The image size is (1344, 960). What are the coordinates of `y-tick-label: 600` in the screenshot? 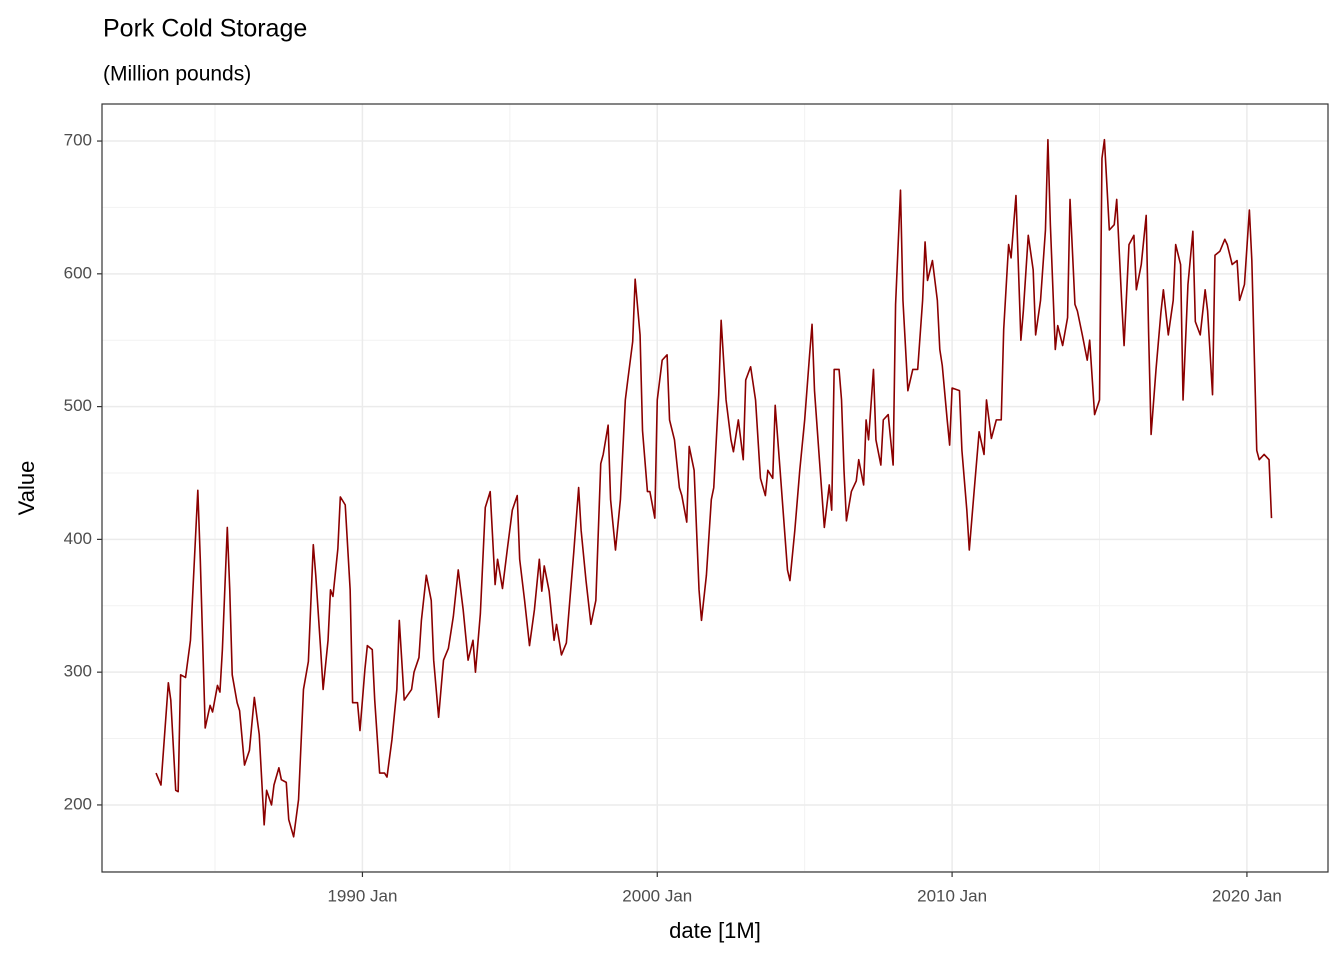 It's located at (78, 272).